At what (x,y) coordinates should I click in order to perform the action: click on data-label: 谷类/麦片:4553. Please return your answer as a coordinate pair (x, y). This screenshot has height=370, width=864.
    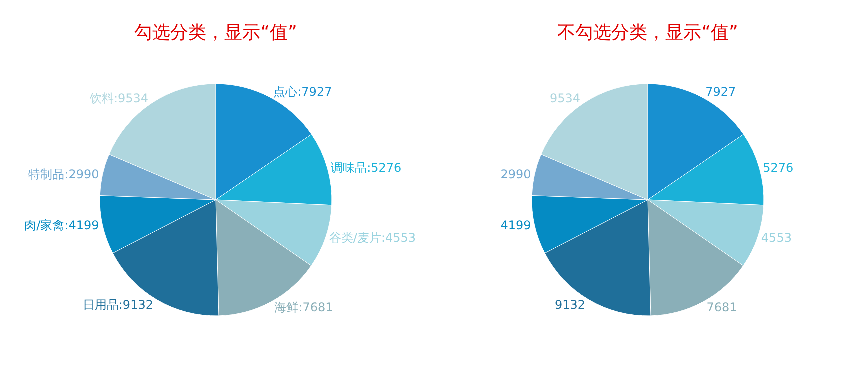
    Looking at the image, I should click on (372, 237).